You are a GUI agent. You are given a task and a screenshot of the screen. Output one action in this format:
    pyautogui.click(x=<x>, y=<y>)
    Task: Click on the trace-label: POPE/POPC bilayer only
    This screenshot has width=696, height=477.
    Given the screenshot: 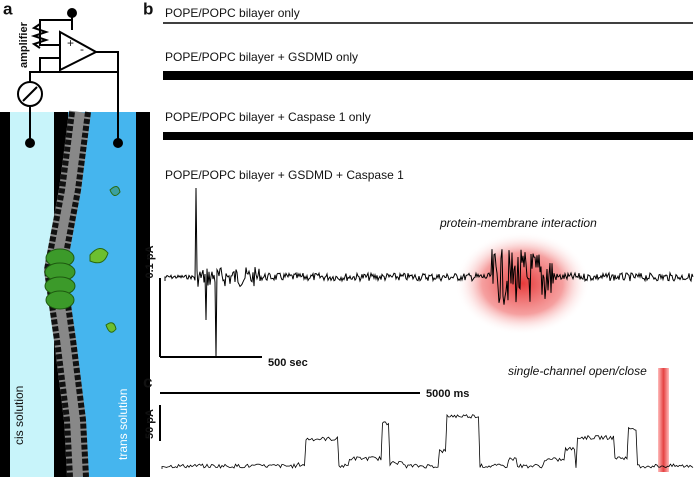 What is the action you would take?
    pyautogui.click(x=232, y=13)
    